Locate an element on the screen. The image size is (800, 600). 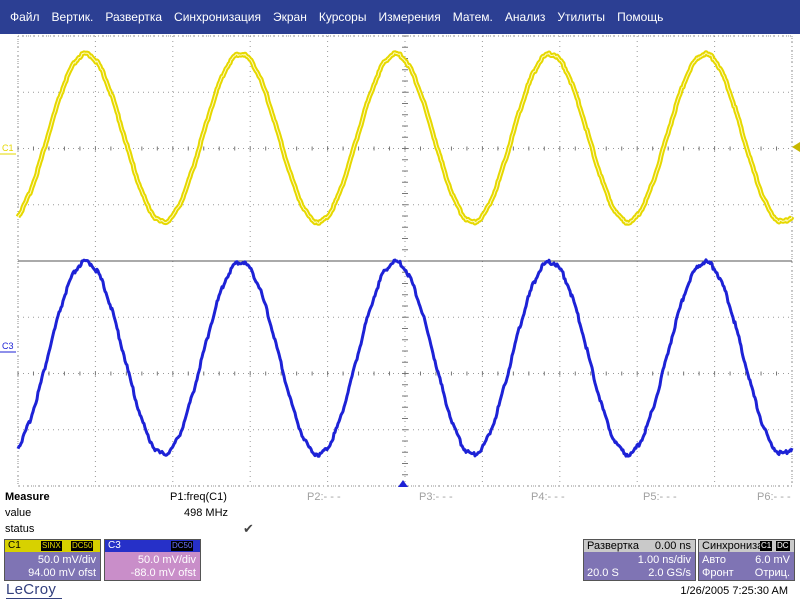
trigger-mode: Авто is located at coordinates (714, 560).